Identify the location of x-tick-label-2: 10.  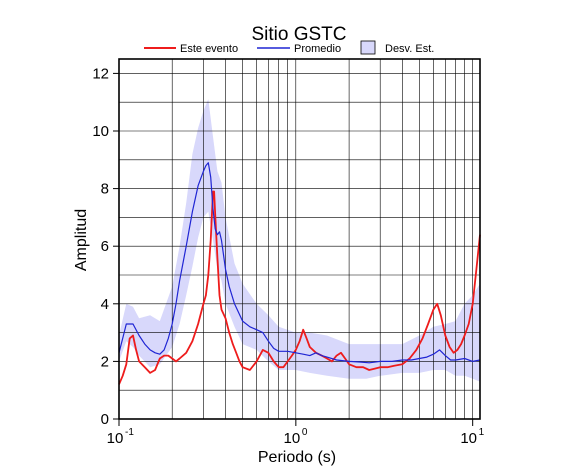
(468, 438).